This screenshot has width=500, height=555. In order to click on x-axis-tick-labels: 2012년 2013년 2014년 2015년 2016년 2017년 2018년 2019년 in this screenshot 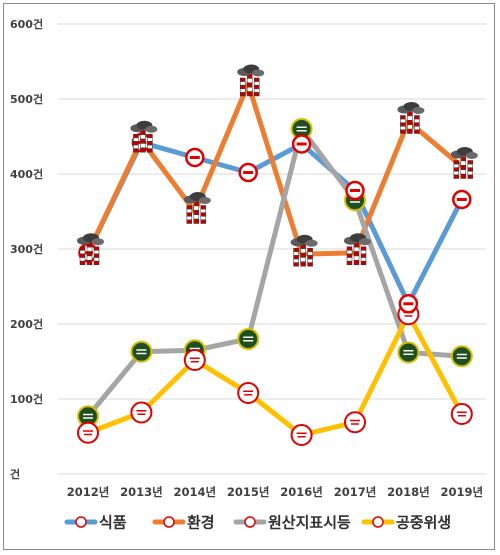, I will do `click(275, 492)`.